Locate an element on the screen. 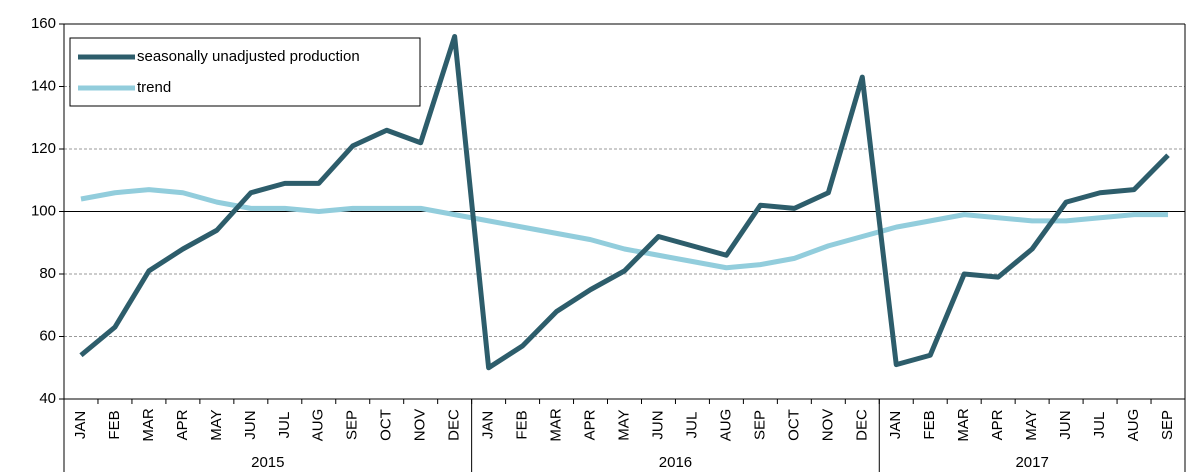  legend-label: seasonally unadjusted production is located at coordinates (248, 56).